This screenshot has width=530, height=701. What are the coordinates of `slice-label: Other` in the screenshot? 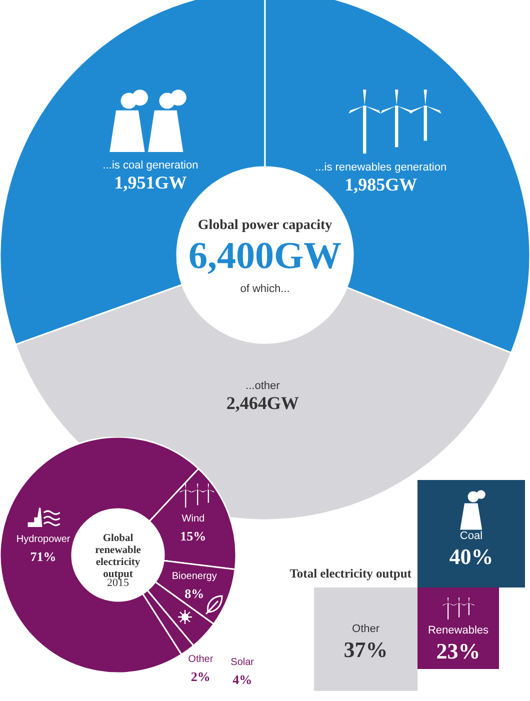 It's located at (201, 659).